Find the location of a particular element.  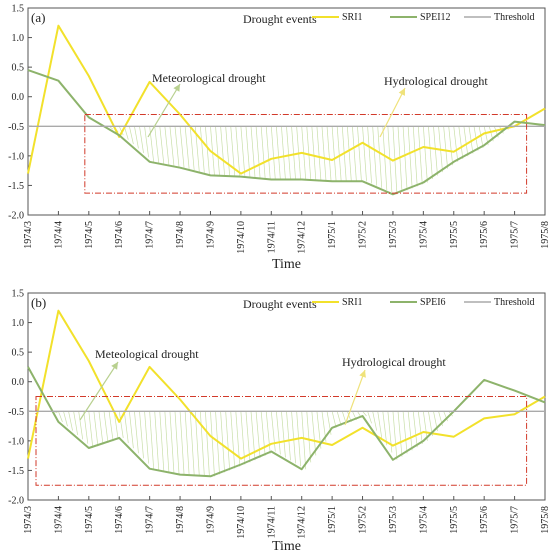

panel-label: (b) is located at coordinates (38, 302).